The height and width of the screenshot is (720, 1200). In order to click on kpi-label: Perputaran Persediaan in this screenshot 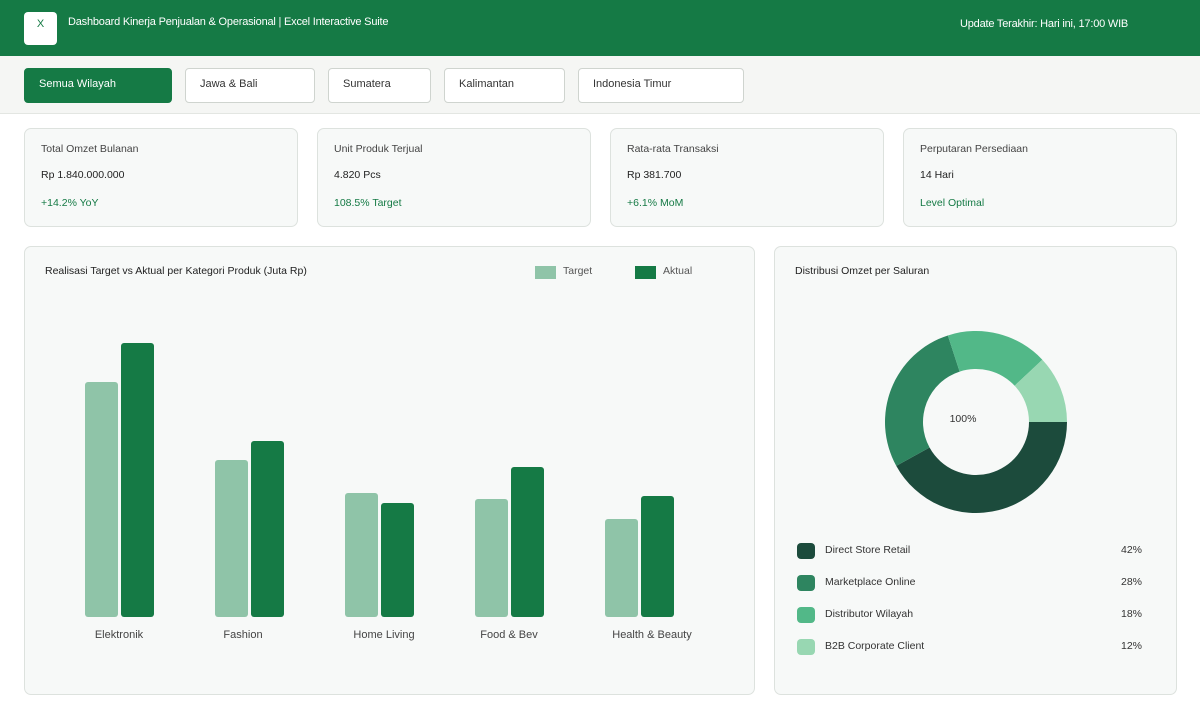, I will do `click(974, 149)`.